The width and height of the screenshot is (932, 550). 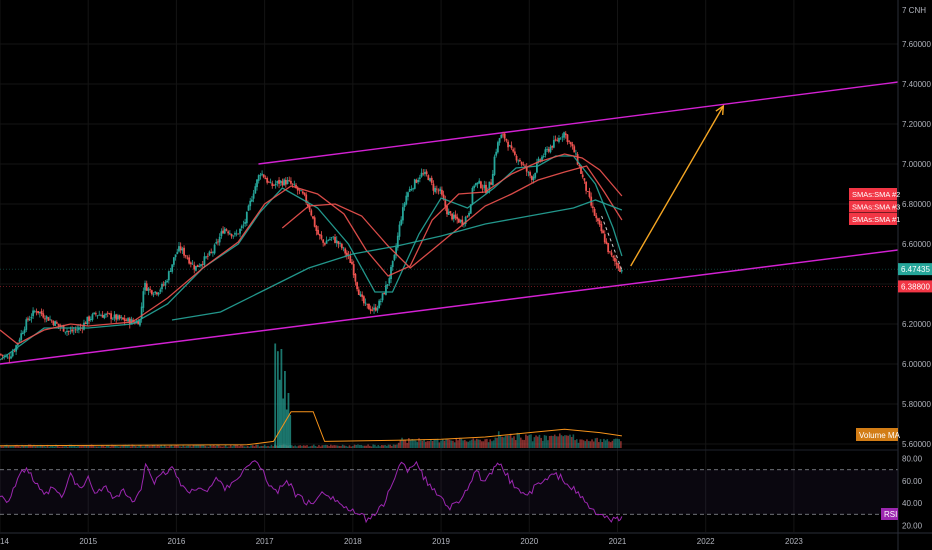 What do you see at coordinates (277, 399) in the screenshot?
I see `volume-spike-bar` at bounding box center [277, 399].